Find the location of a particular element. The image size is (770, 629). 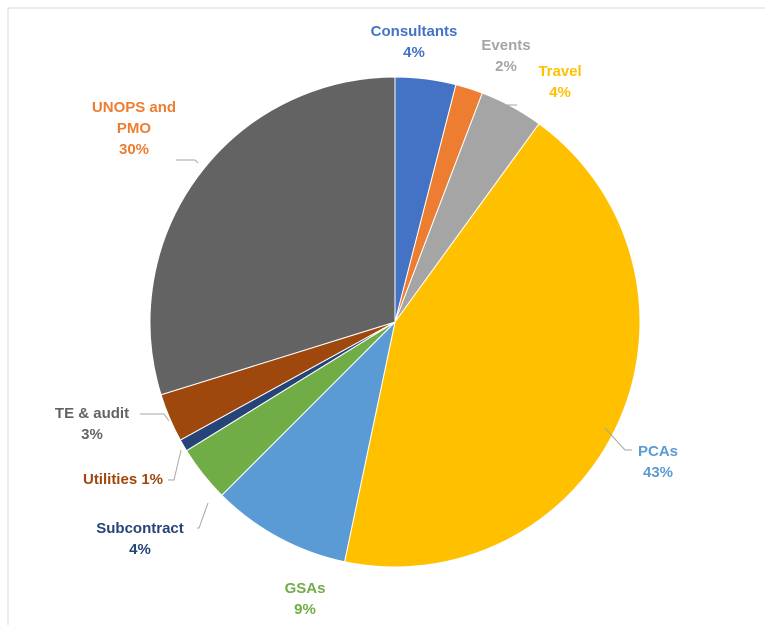

data-label-line: 3% is located at coordinates (92, 434).